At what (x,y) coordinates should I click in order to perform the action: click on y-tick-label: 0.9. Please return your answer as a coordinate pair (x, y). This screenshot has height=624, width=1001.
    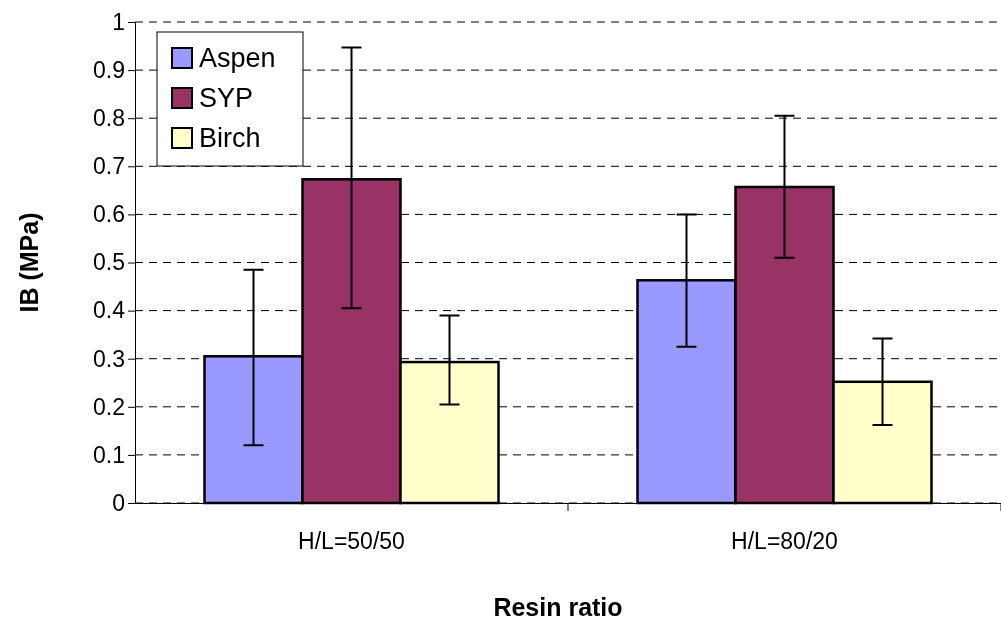
    Looking at the image, I should click on (109, 69).